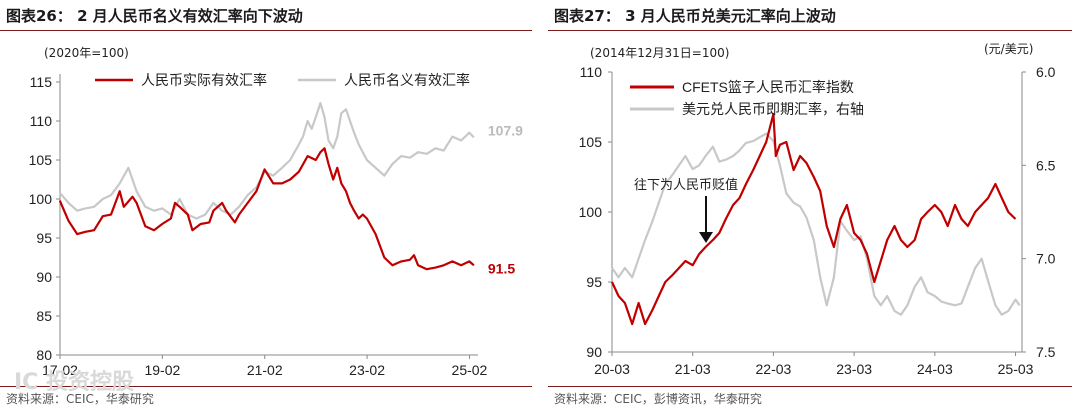  What do you see at coordinates (266, 386) in the screenshot?
I see `source-rule-left` at bounding box center [266, 386].